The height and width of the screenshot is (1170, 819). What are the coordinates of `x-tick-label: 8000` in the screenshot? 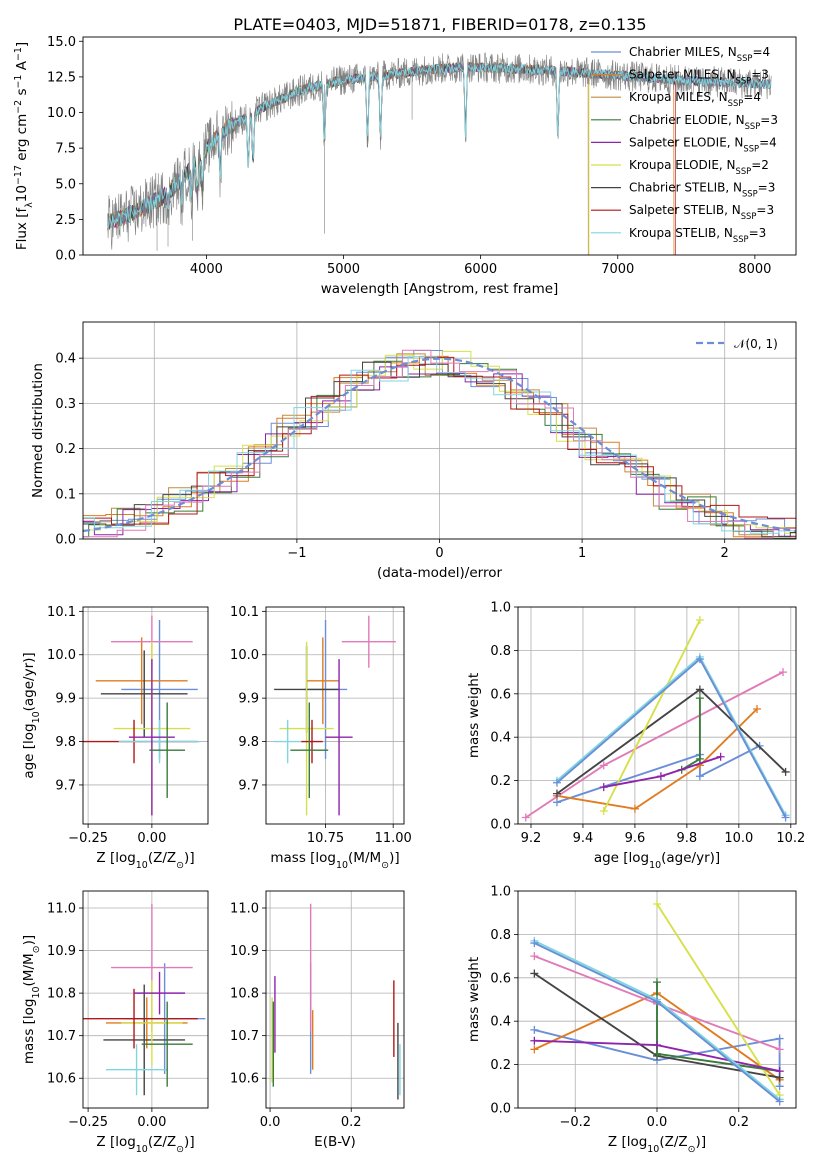 It's located at (754, 269).